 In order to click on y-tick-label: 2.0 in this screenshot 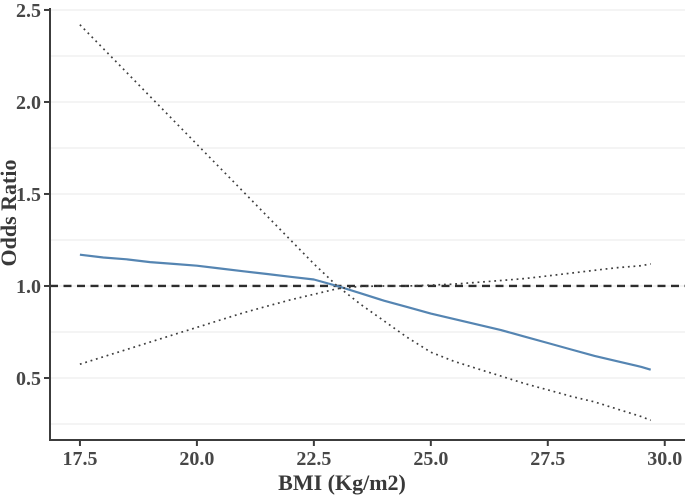, I will do `click(28, 103)`.